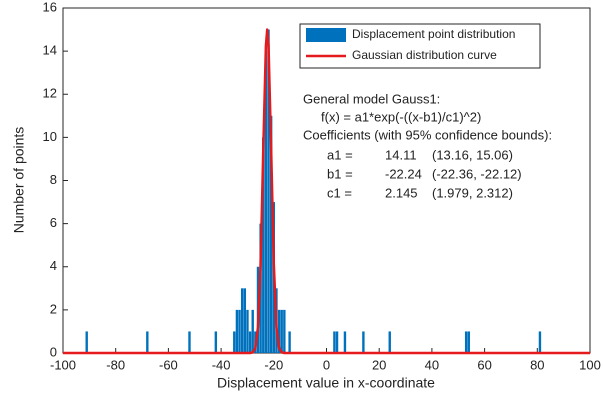 The width and height of the screenshot is (603, 401). Describe the element at coordinates (50, 50) in the screenshot. I see `y-tick-label: 14` at that location.